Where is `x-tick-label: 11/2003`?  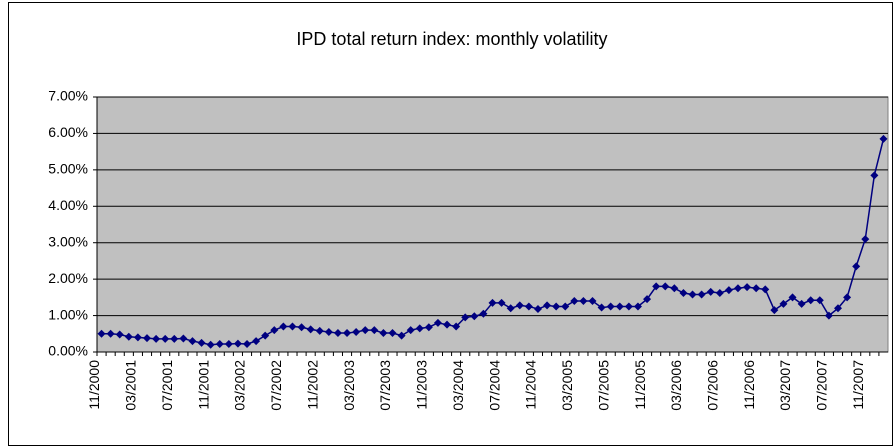 x-tick-label: 11/2003 is located at coordinates (422, 385).